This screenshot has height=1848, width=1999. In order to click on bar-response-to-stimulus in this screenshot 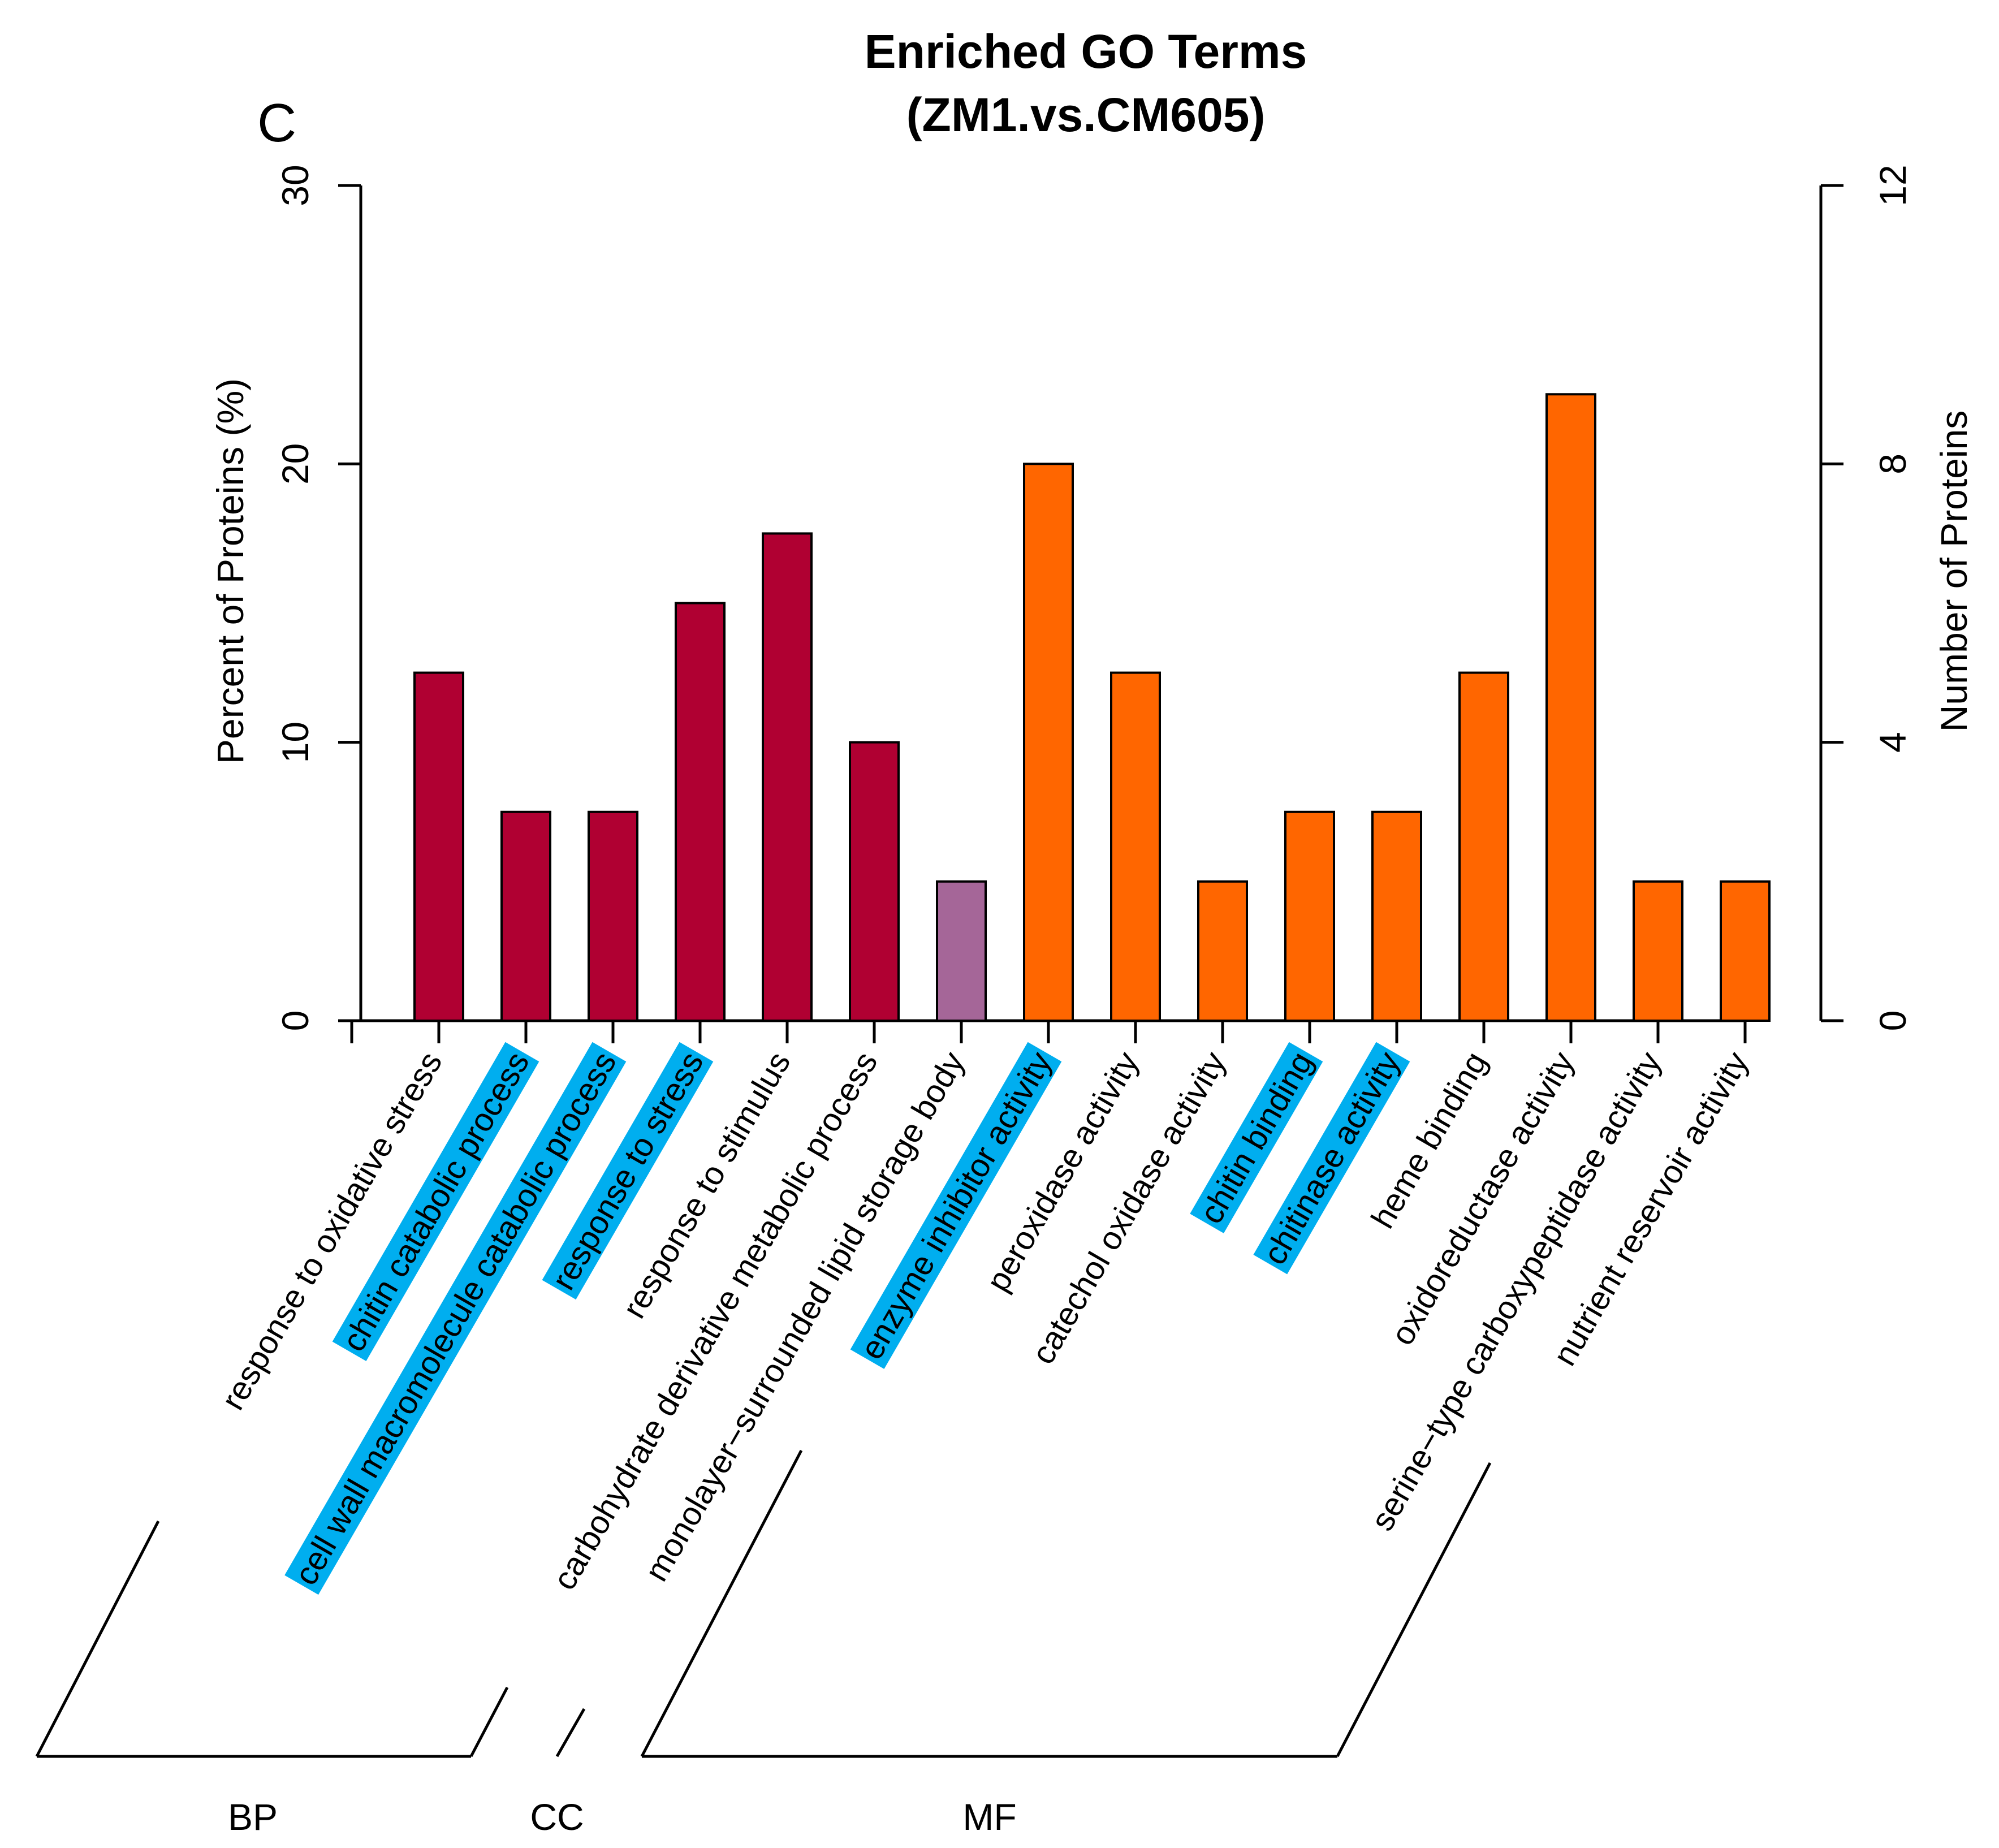, I will do `click(787, 777)`.